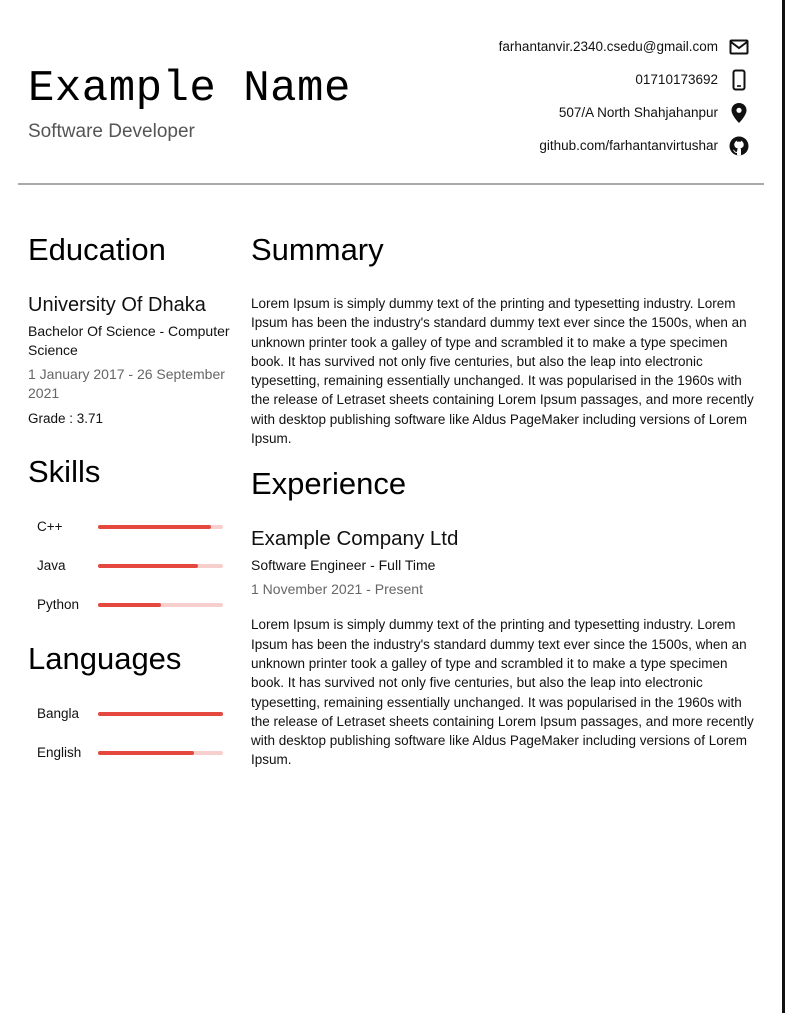  I want to click on skill-row: C++, so click(130, 526).